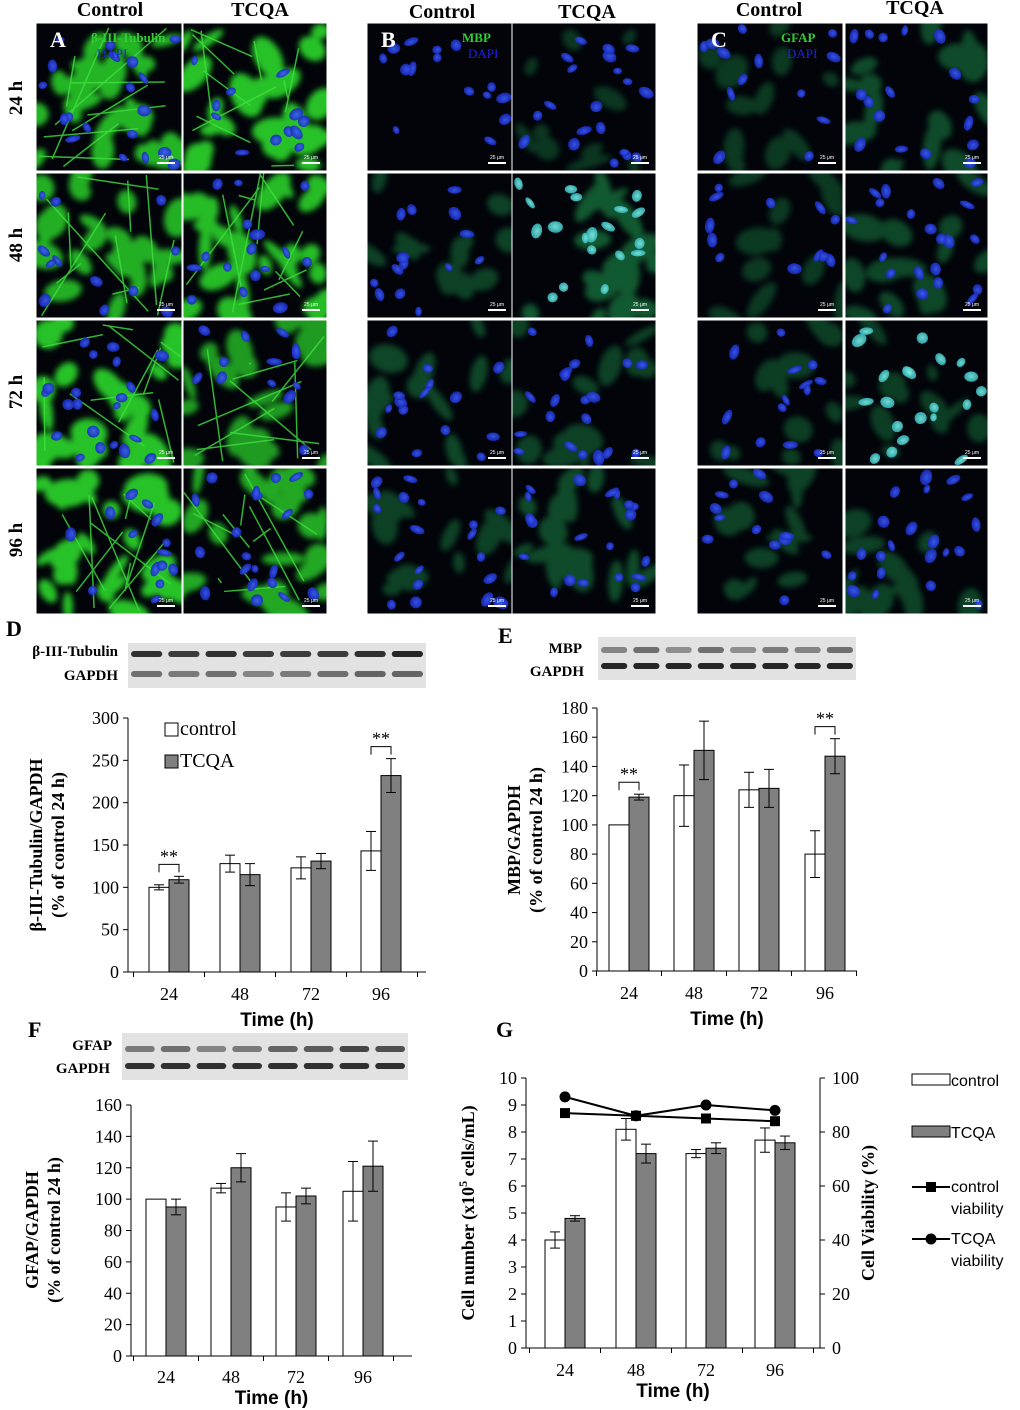  I want to click on x-tick-label: 72, so click(706, 1370).